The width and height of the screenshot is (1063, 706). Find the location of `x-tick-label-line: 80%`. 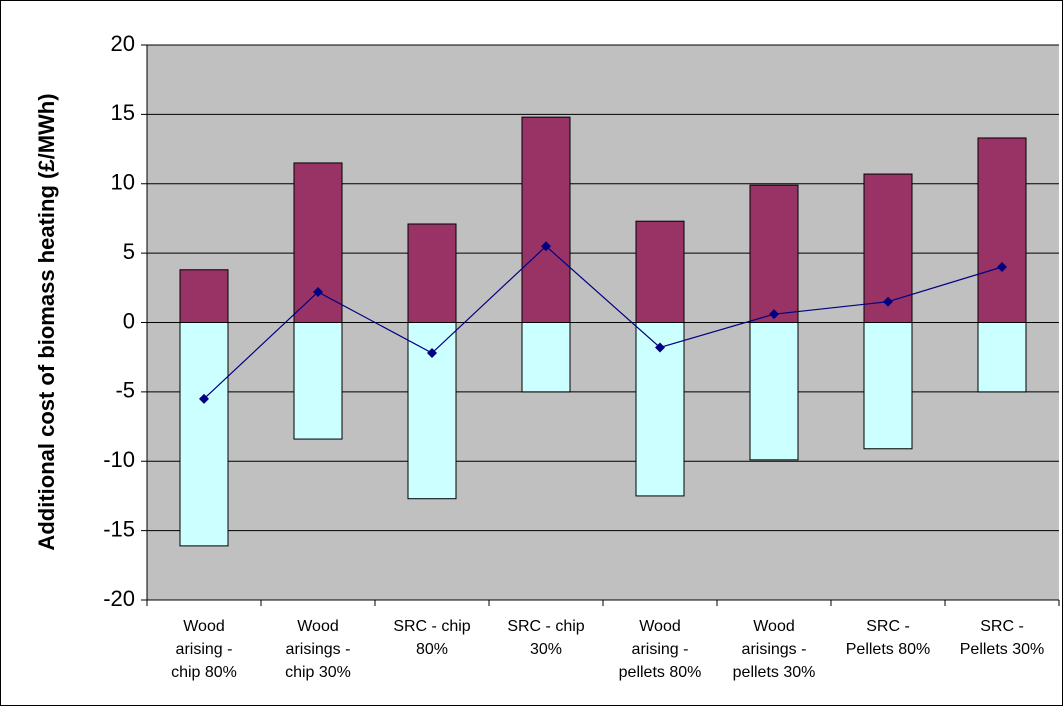

x-tick-label-line: 80% is located at coordinates (432, 649).